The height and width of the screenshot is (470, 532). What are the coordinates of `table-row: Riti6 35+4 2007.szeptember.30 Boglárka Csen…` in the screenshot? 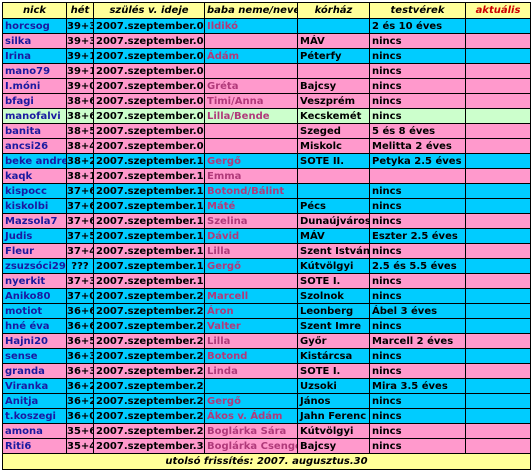 It's located at (266, 446).